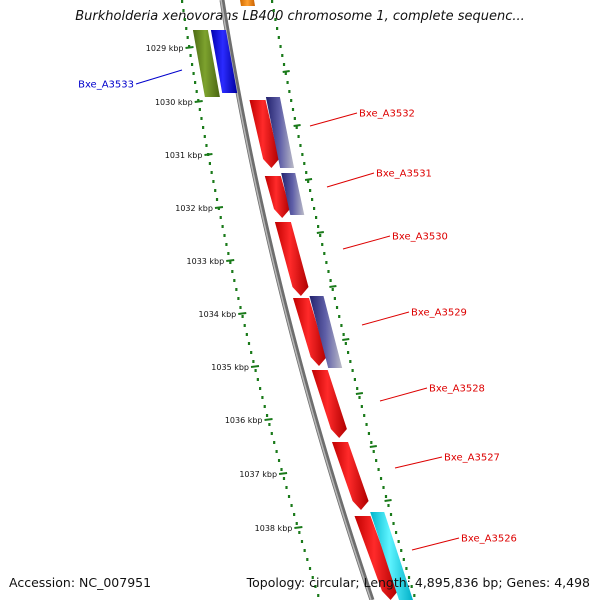 The image size is (600, 600). What do you see at coordinates (244, 420) in the screenshot?
I see `kbp-label: 1036 kbp` at bounding box center [244, 420].